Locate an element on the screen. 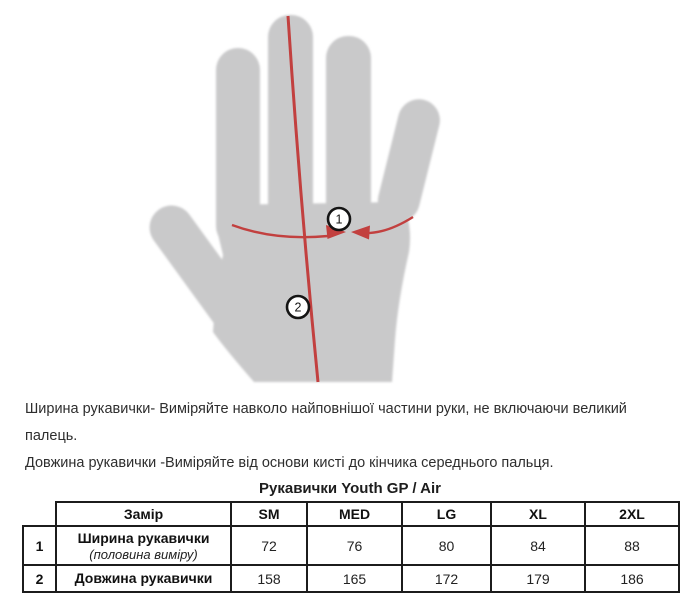 This screenshot has width=700, height=593. size-header-sm: SM is located at coordinates (269, 514).